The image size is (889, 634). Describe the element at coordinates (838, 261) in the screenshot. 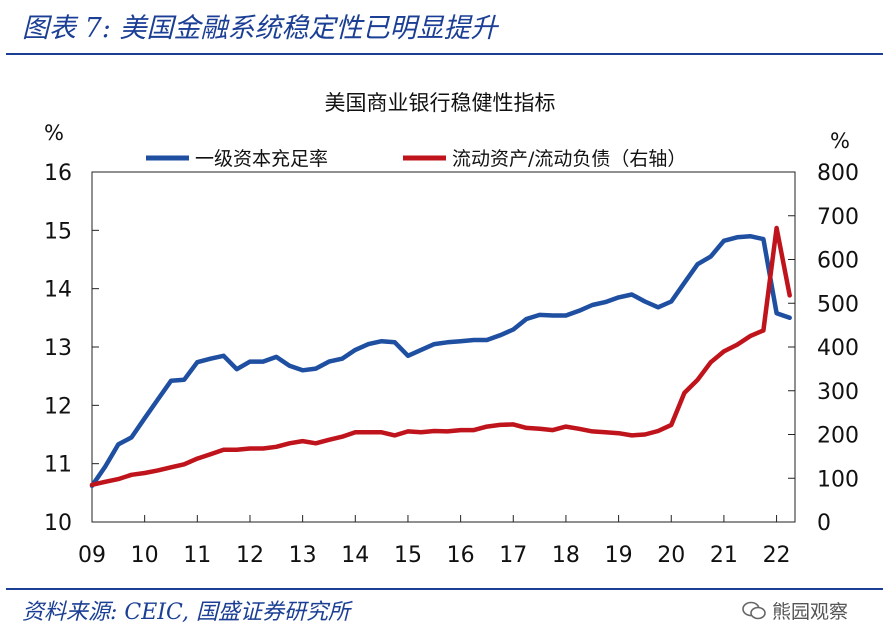

I see `right-y-tick-label: 600` at that location.